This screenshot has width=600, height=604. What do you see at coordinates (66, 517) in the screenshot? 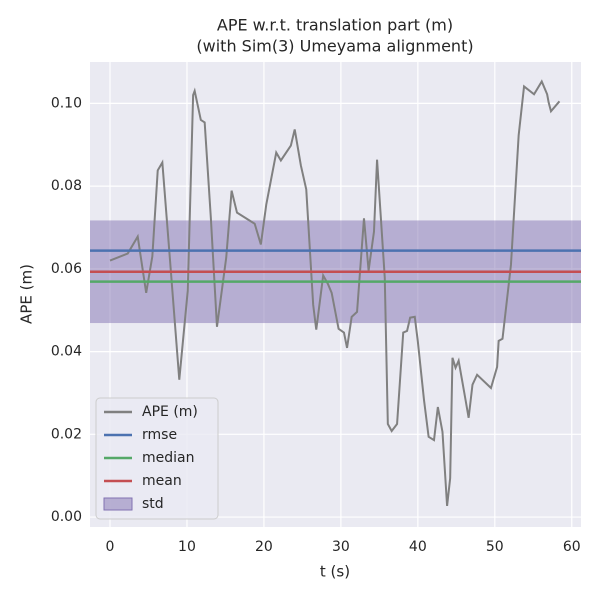
I see `y-tick-label: 0.00` at bounding box center [66, 517].